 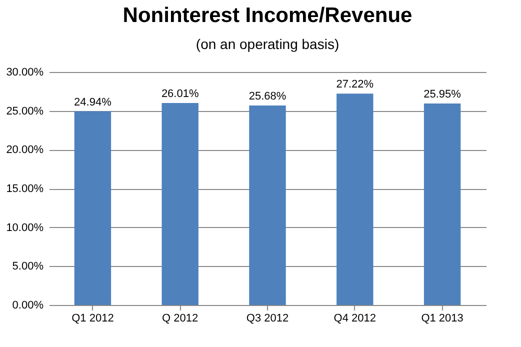 I want to click on y-tick-label: 20.00%, so click(x=25, y=150).